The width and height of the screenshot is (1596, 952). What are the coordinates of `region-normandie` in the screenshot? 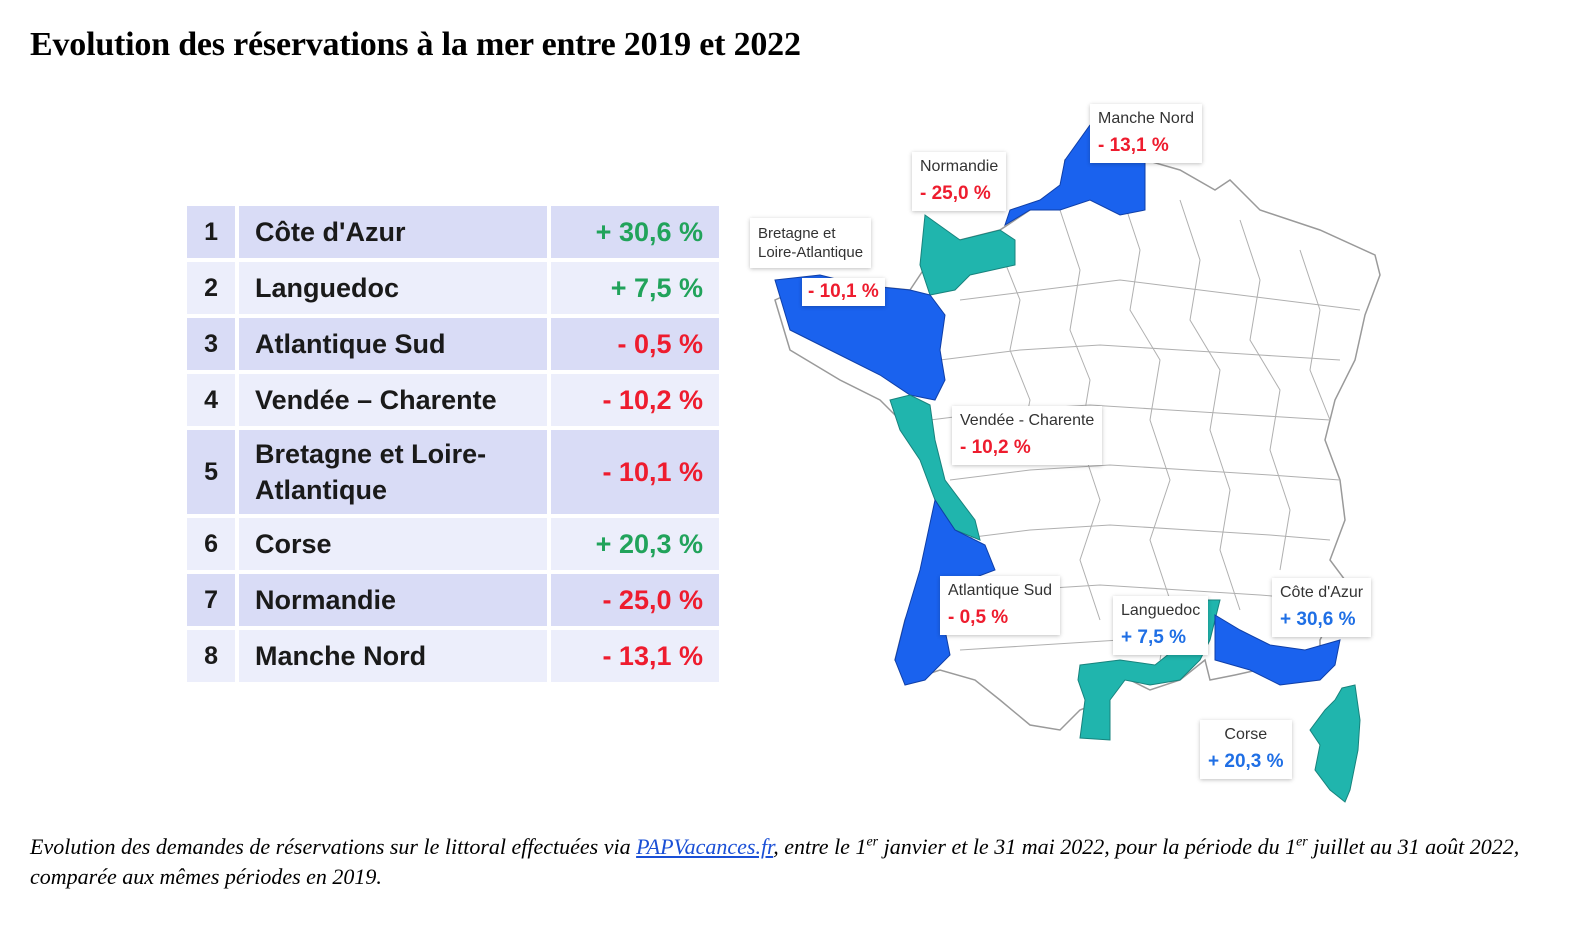 It's located at (967, 255).